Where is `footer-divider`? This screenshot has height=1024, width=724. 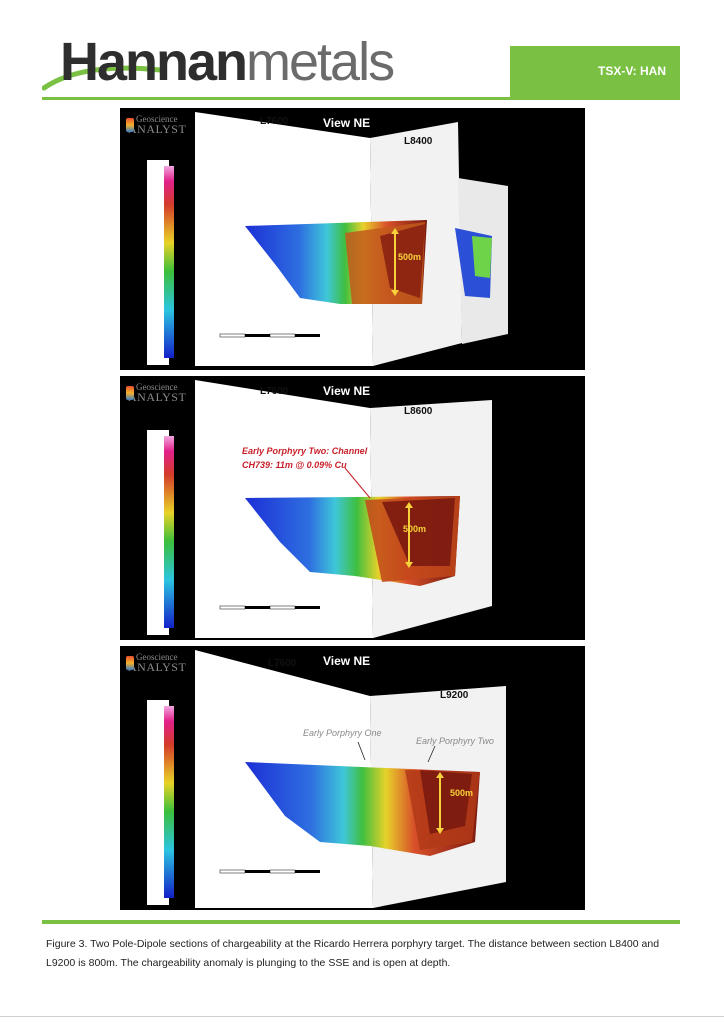
footer-divider is located at coordinates (361, 922).